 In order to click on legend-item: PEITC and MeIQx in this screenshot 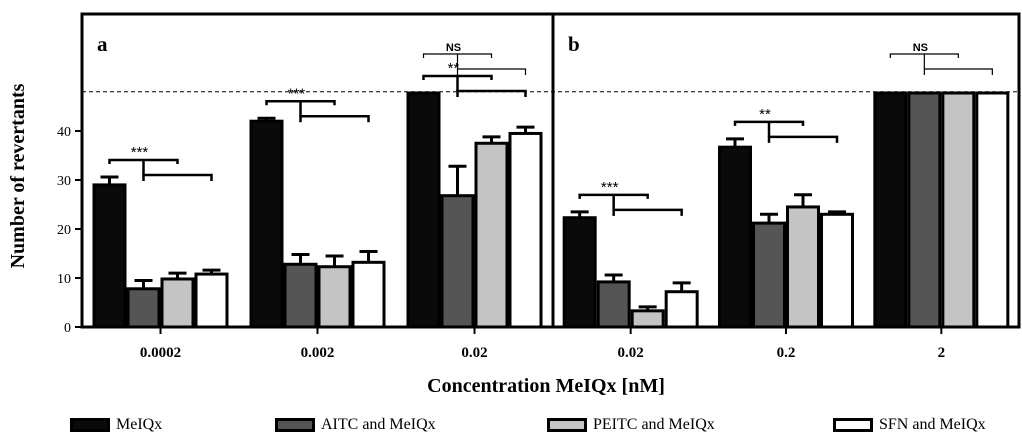, I will do `click(631, 425)`.